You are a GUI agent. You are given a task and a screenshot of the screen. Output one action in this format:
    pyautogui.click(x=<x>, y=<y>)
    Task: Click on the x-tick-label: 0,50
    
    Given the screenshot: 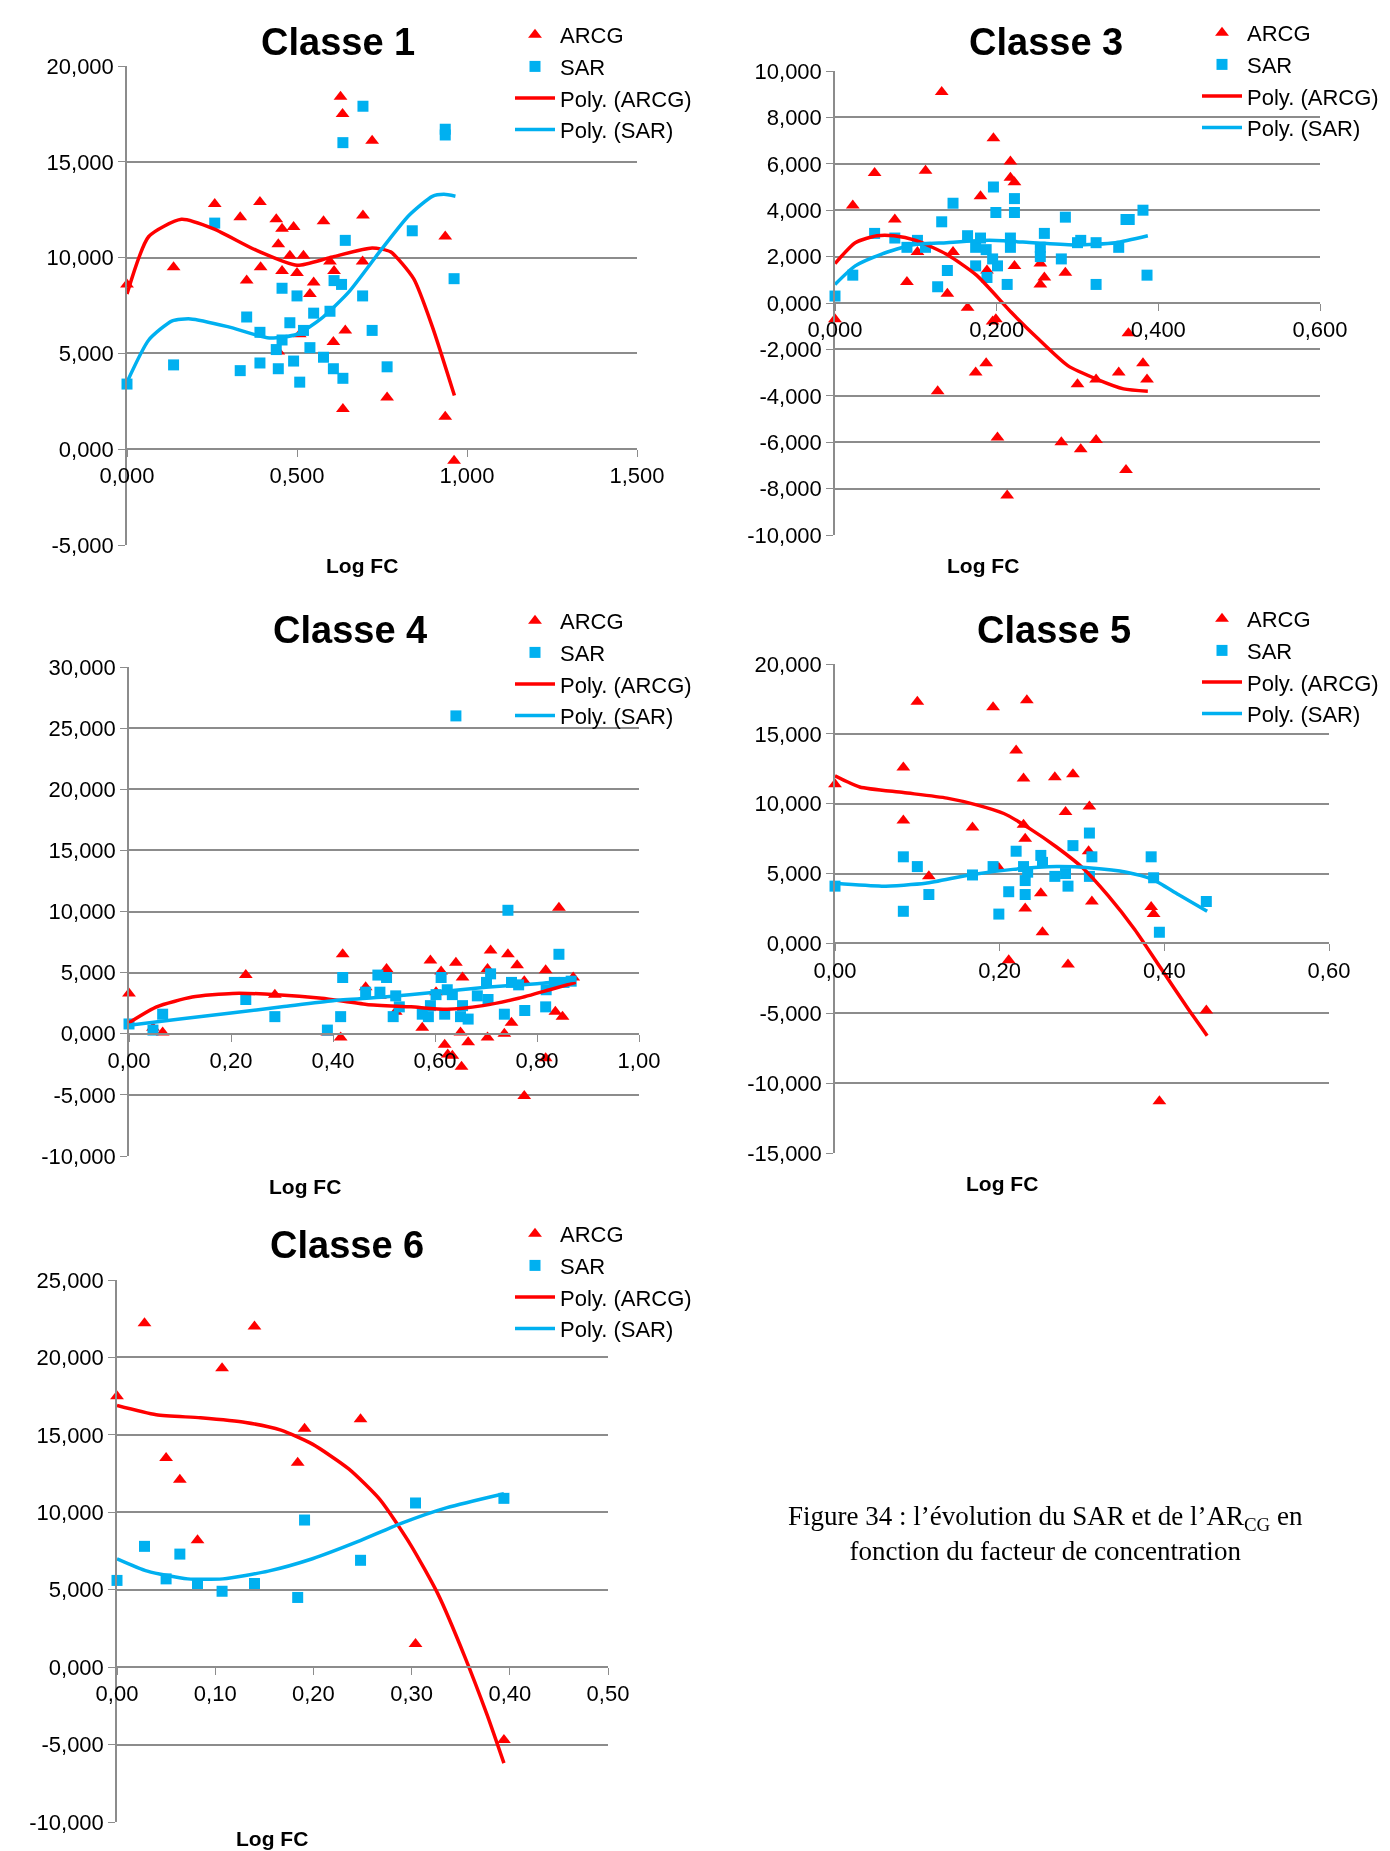 What is the action you would take?
    pyautogui.click(x=608, y=1694)
    